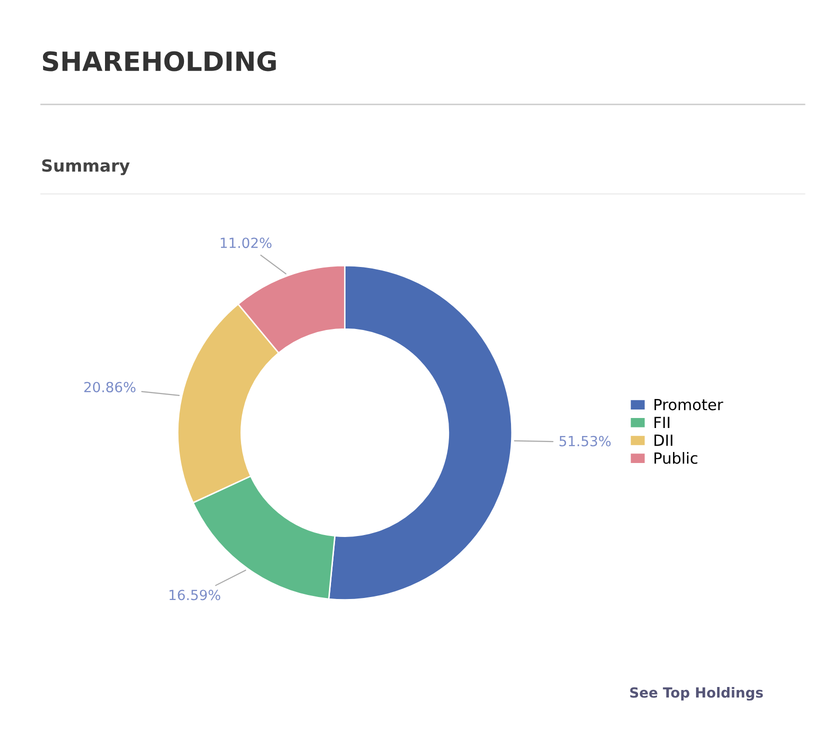 The width and height of the screenshot is (821, 746). I want to click on data-label: 51.53%, so click(585, 441).